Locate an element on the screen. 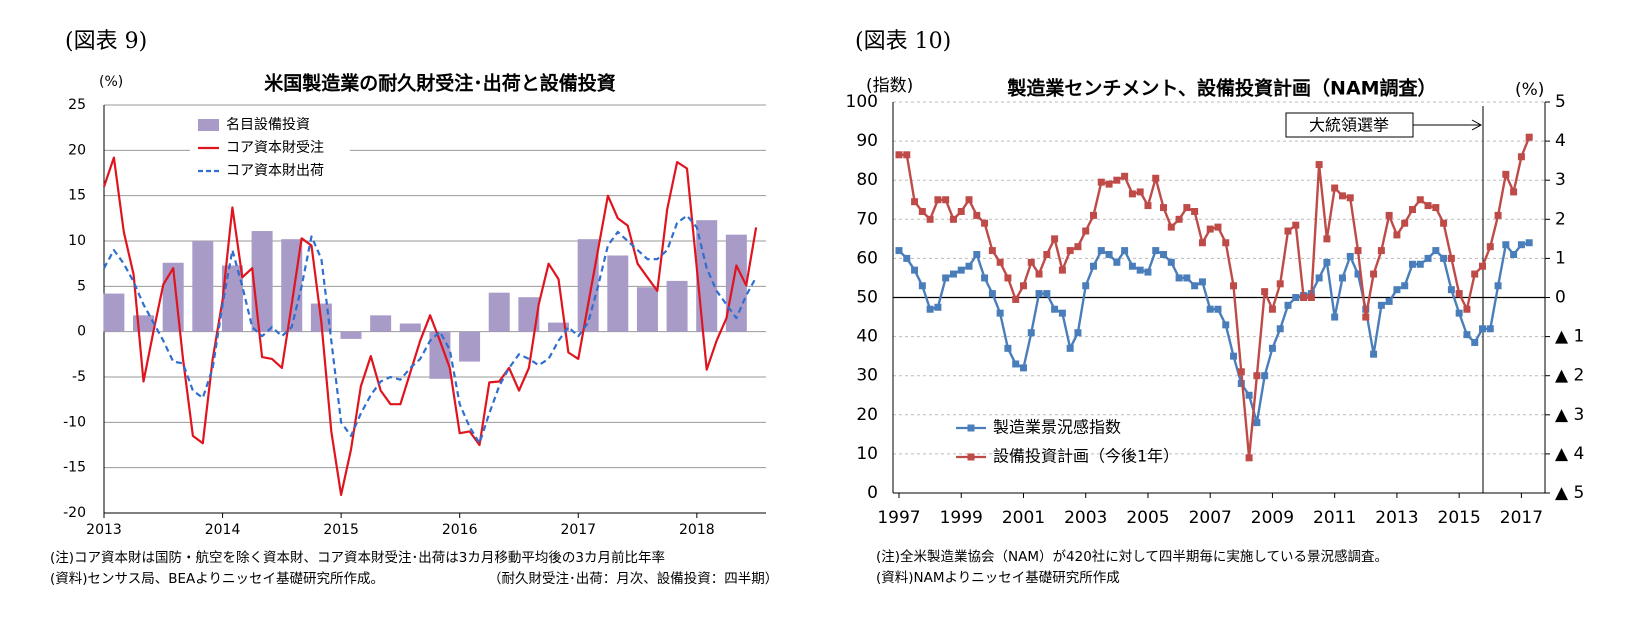  series-line is located at coordinates (430, 329).